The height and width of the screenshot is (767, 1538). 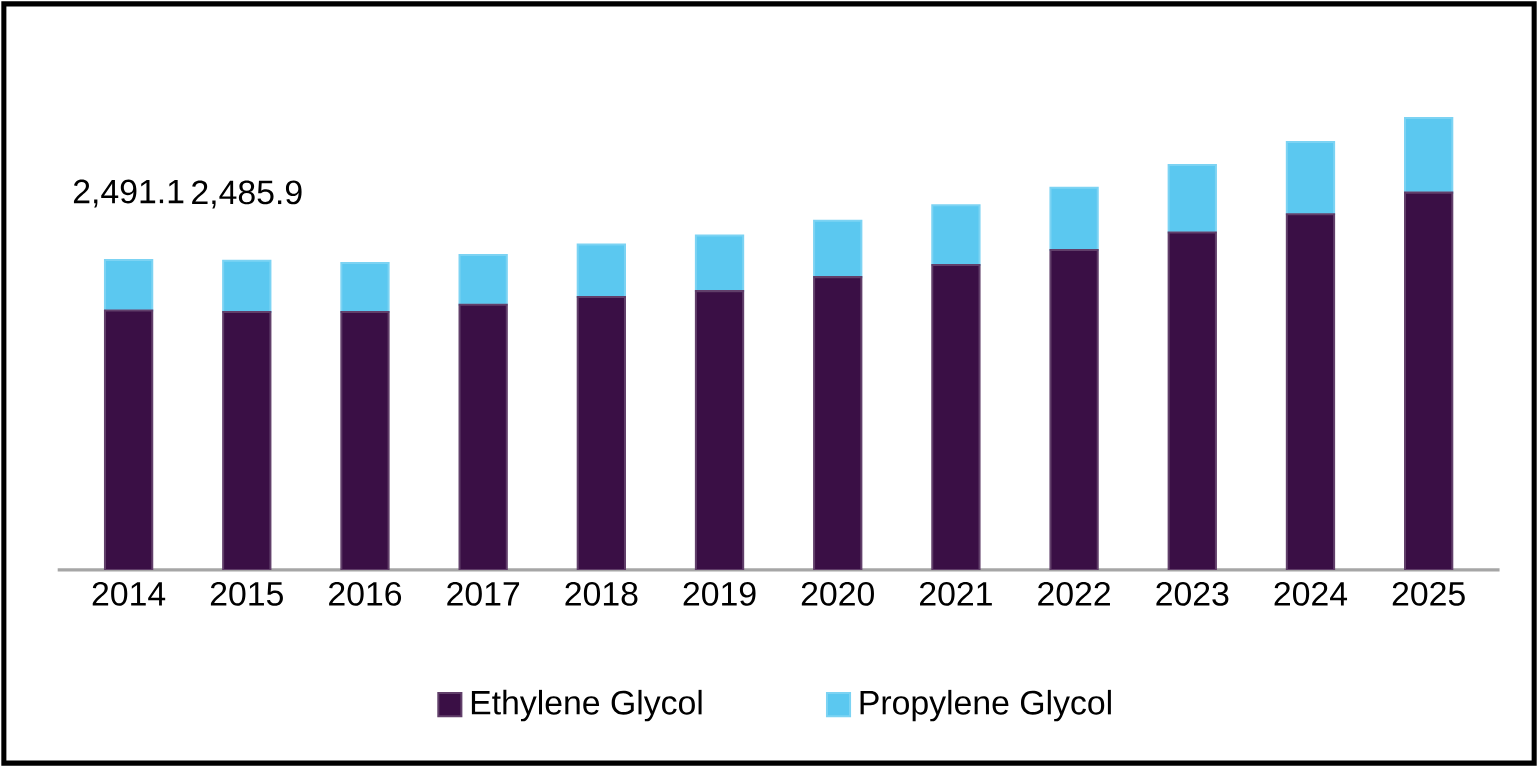 What do you see at coordinates (247, 194) in the screenshot?
I see `annotation: 2,485.9` at bounding box center [247, 194].